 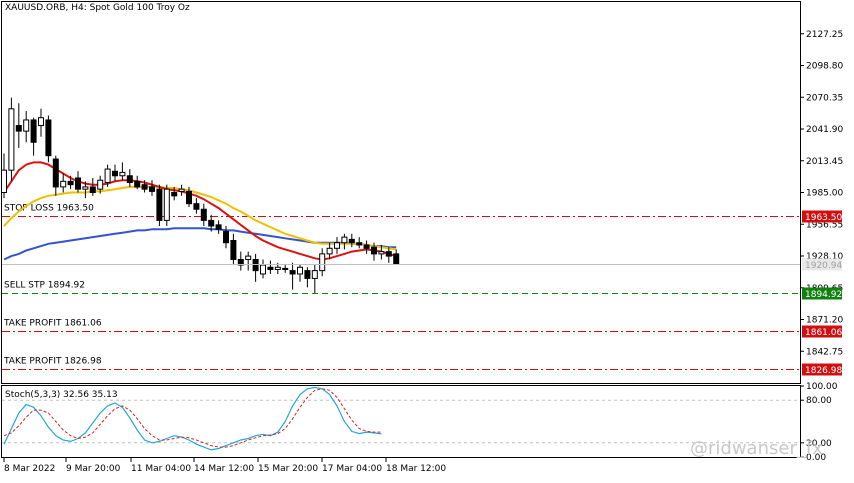 I want to click on time-tick-label: 9 Mar 20:00, so click(x=93, y=469).